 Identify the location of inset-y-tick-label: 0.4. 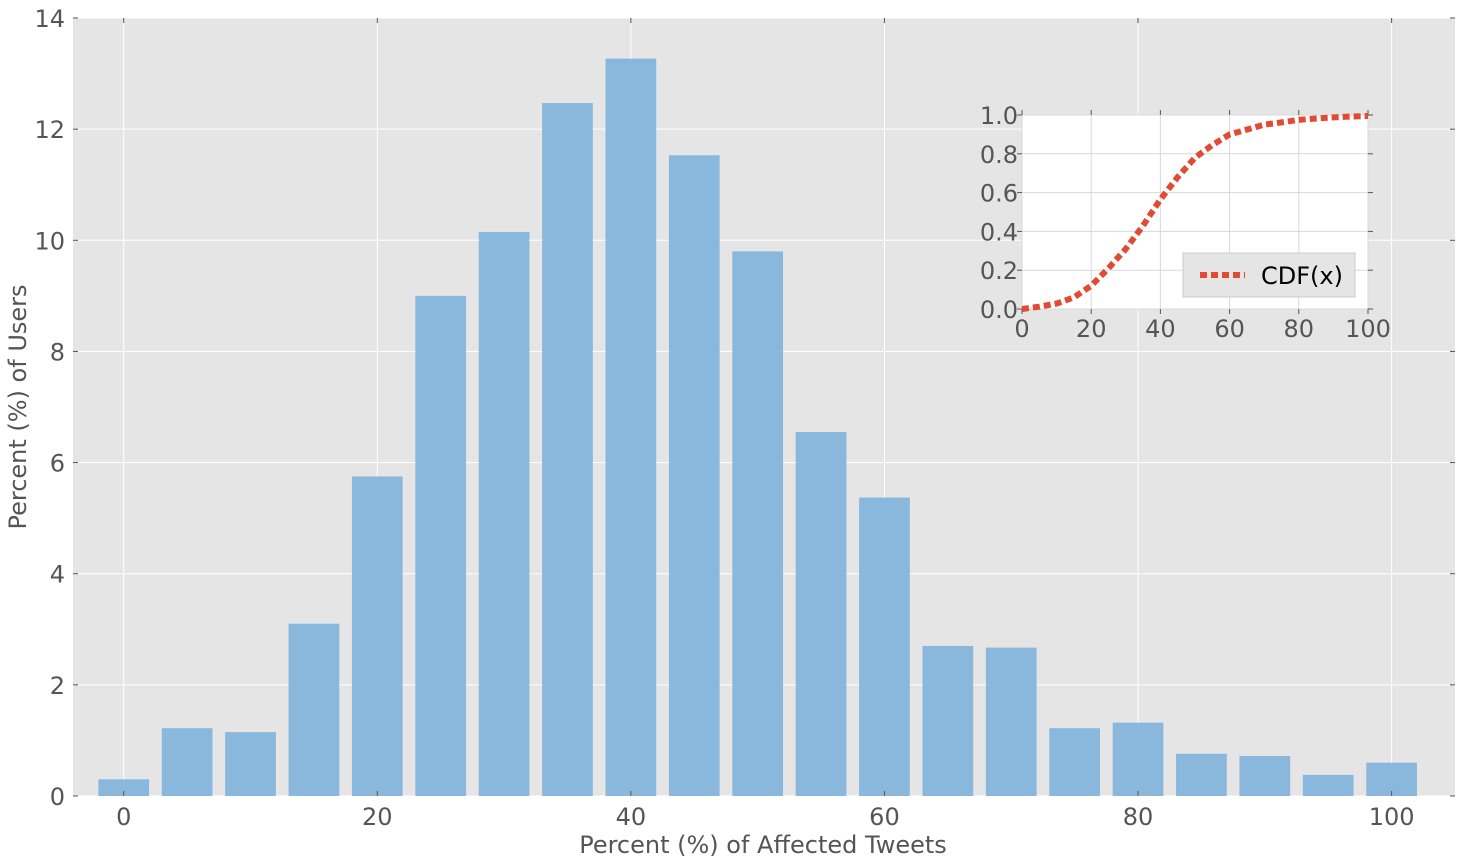
(999, 232).